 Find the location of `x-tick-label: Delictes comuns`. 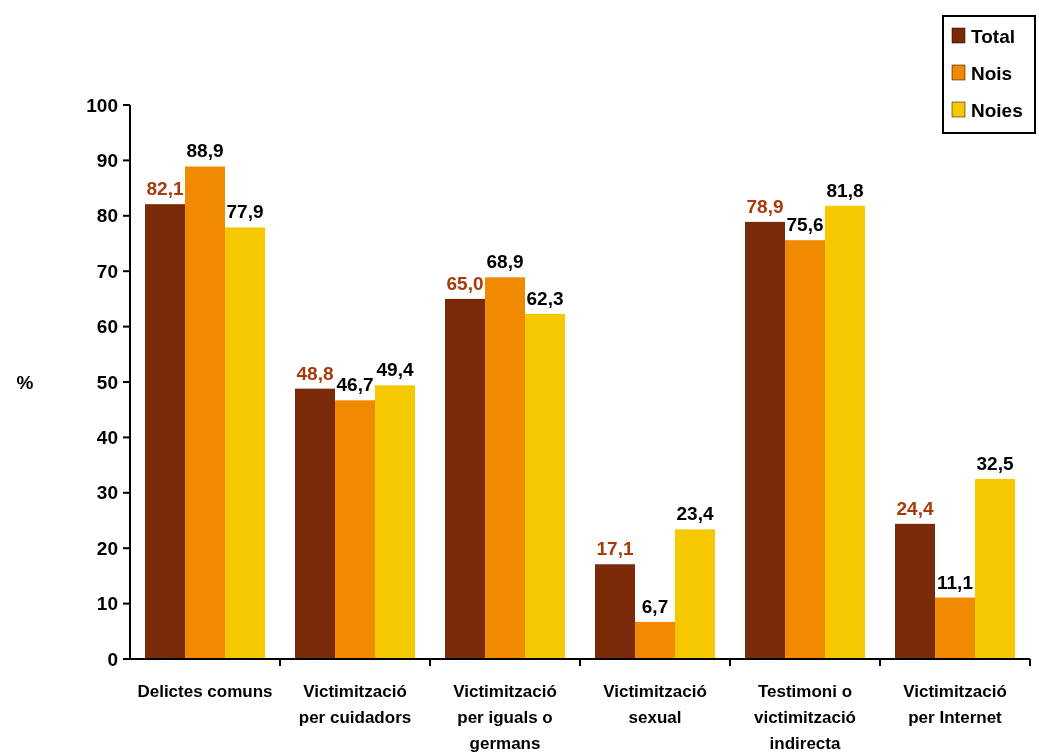

x-tick-label: Delictes comuns is located at coordinates (205, 691).